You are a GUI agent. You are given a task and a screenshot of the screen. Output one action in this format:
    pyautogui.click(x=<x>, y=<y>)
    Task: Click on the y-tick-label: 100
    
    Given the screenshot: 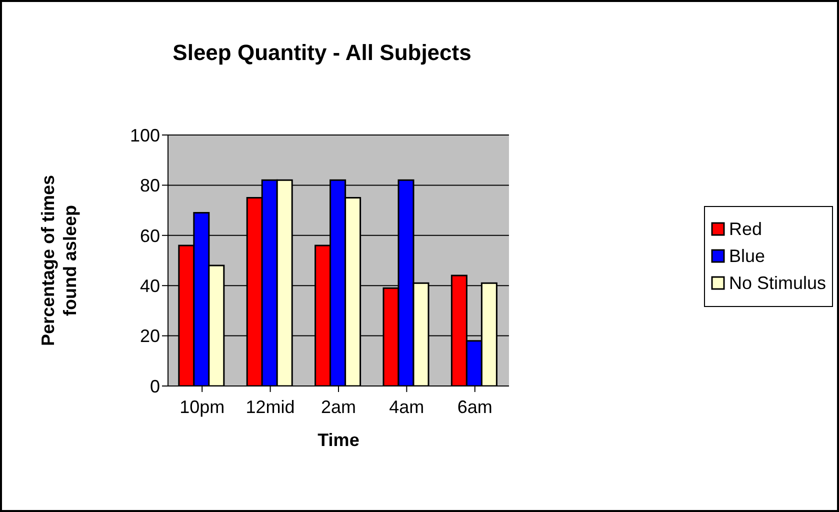 What is the action you would take?
    pyautogui.click(x=145, y=135)
    